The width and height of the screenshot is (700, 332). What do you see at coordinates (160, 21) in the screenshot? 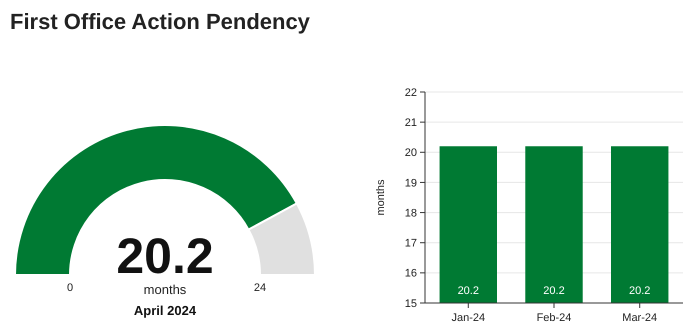
I see `chart-title: First Office Action Pendency` at bounding box center [160, 21].